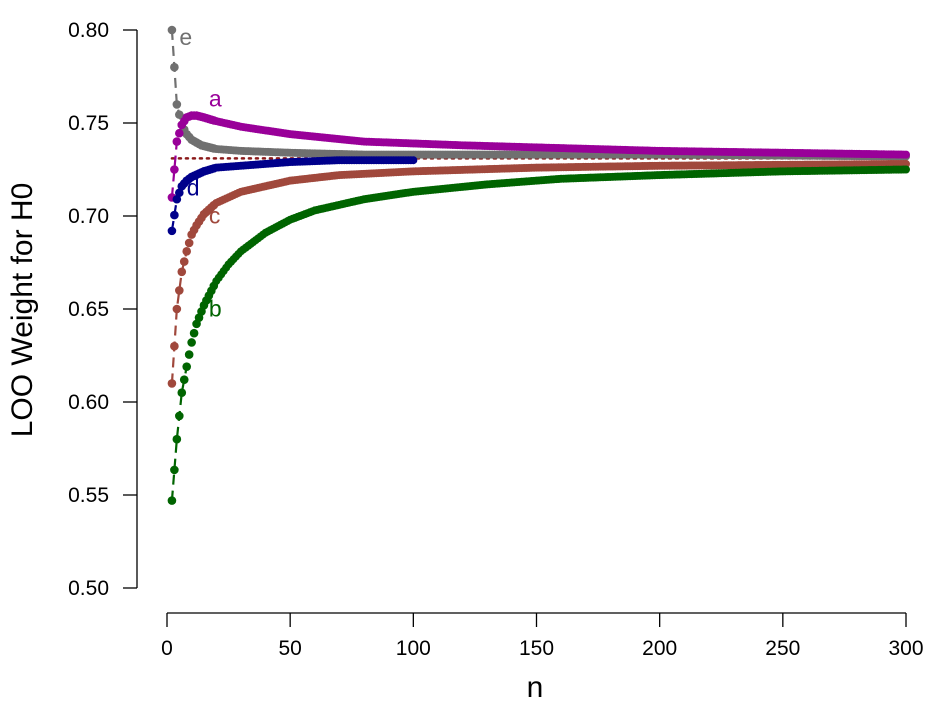  Describe the element at coordinates (200, 173) in the screenshot. I see `series-label-layer: e a dc b` at that location.